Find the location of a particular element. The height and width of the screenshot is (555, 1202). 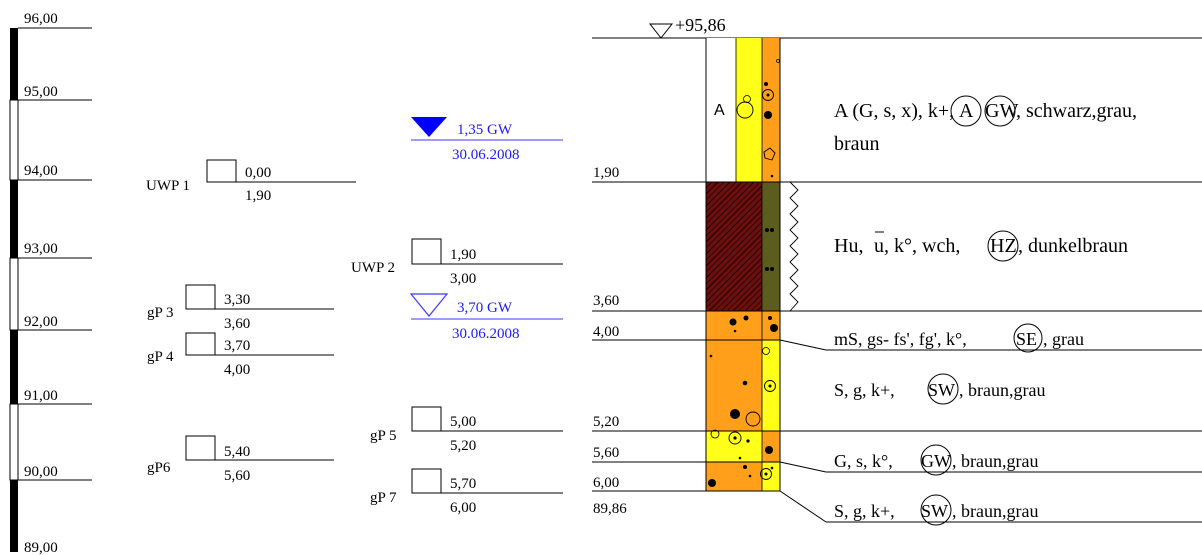

sample-gp5: gP 5 5,00 5,20 is located at coordinates (466, 430).